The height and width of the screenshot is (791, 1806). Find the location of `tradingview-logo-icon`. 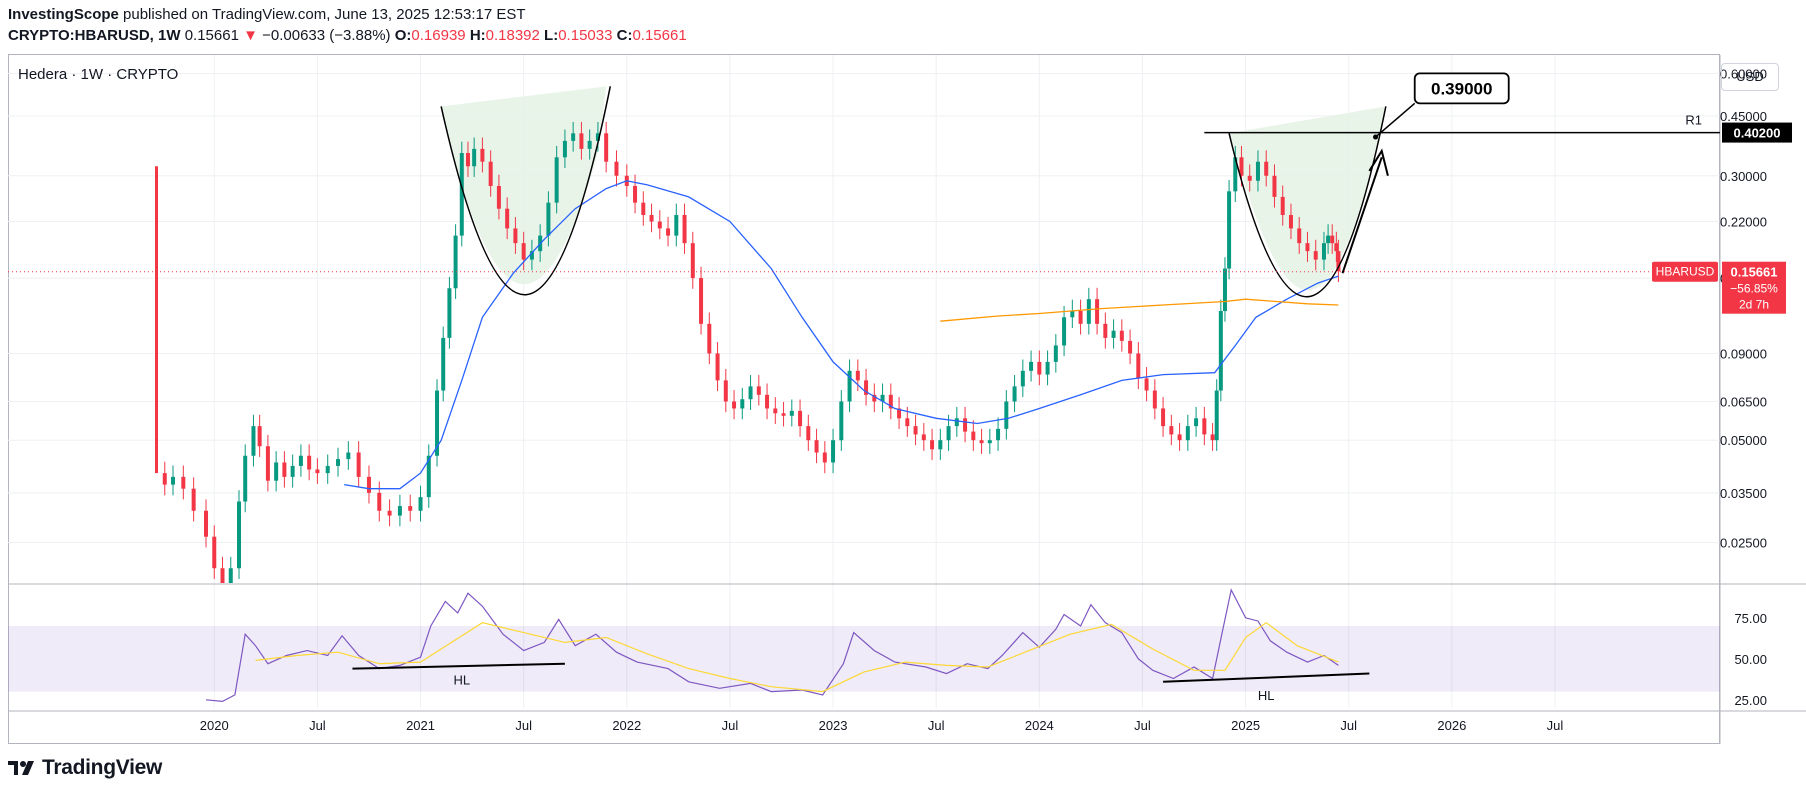

tradingview-logo-icon is located at coordinates (21, 768).